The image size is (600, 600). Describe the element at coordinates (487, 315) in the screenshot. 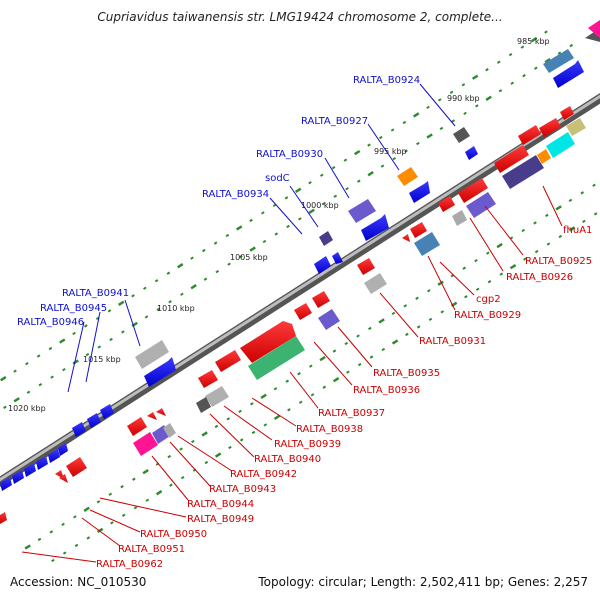

I see `gene-label: RALTA_B0929` at that location.